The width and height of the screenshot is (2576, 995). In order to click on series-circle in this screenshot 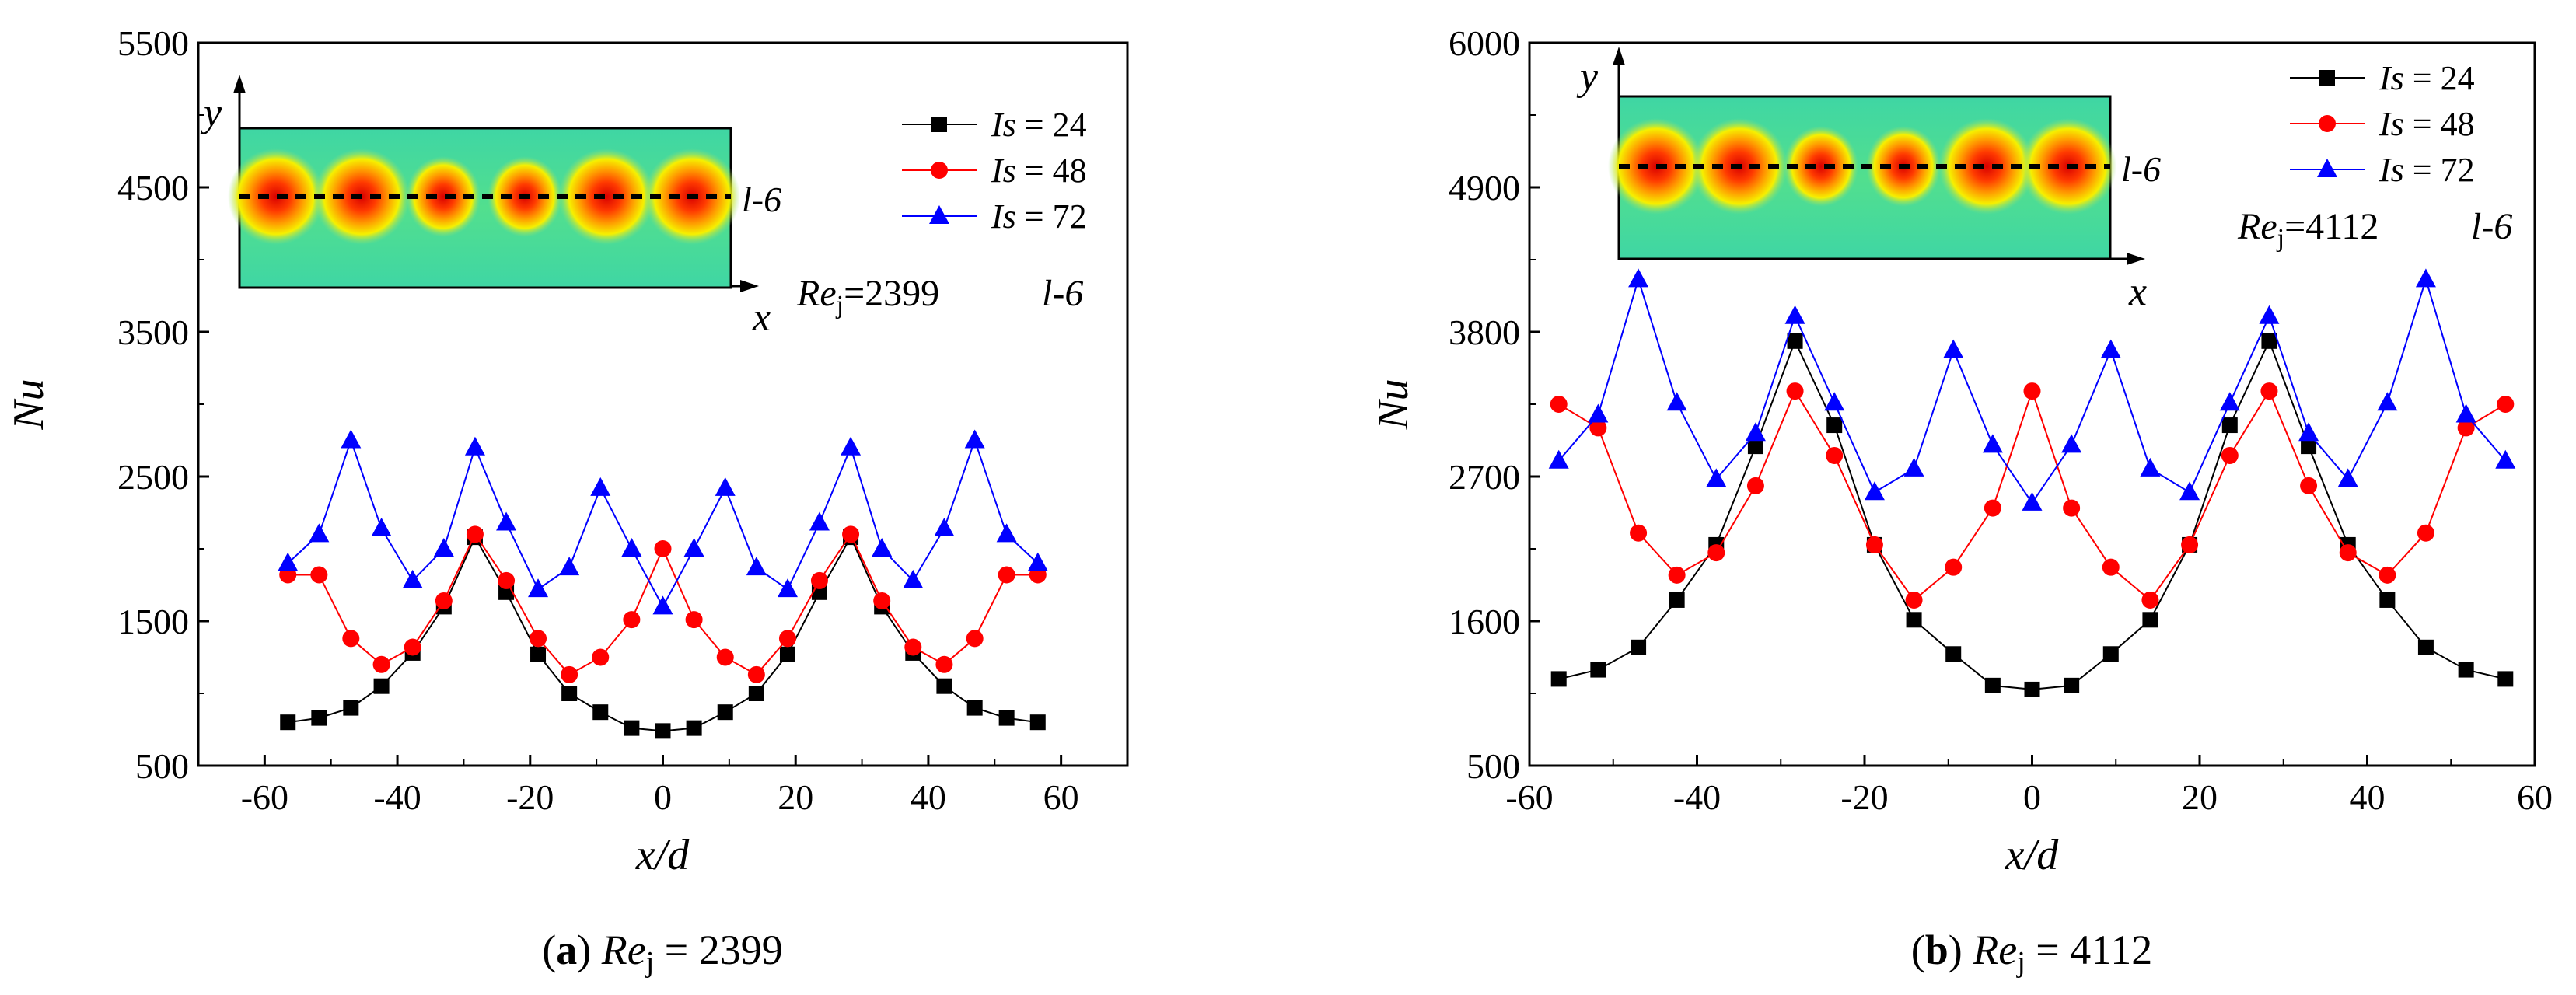, I will do `click(663, 604)`.